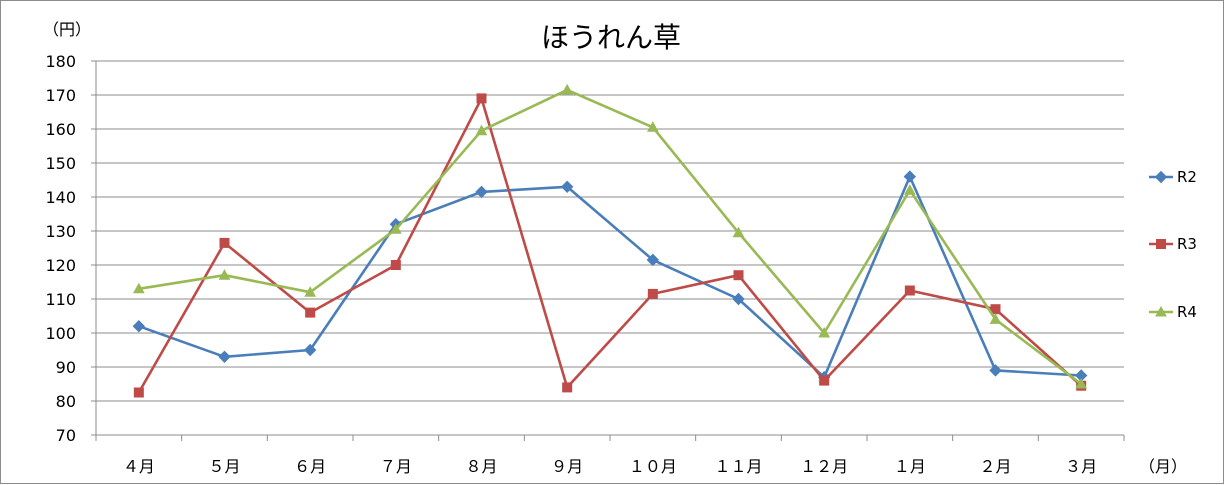  Describe the element at coordinates (567, 466) in the screenshot. I see `x-tick-label: ９月` at that location.